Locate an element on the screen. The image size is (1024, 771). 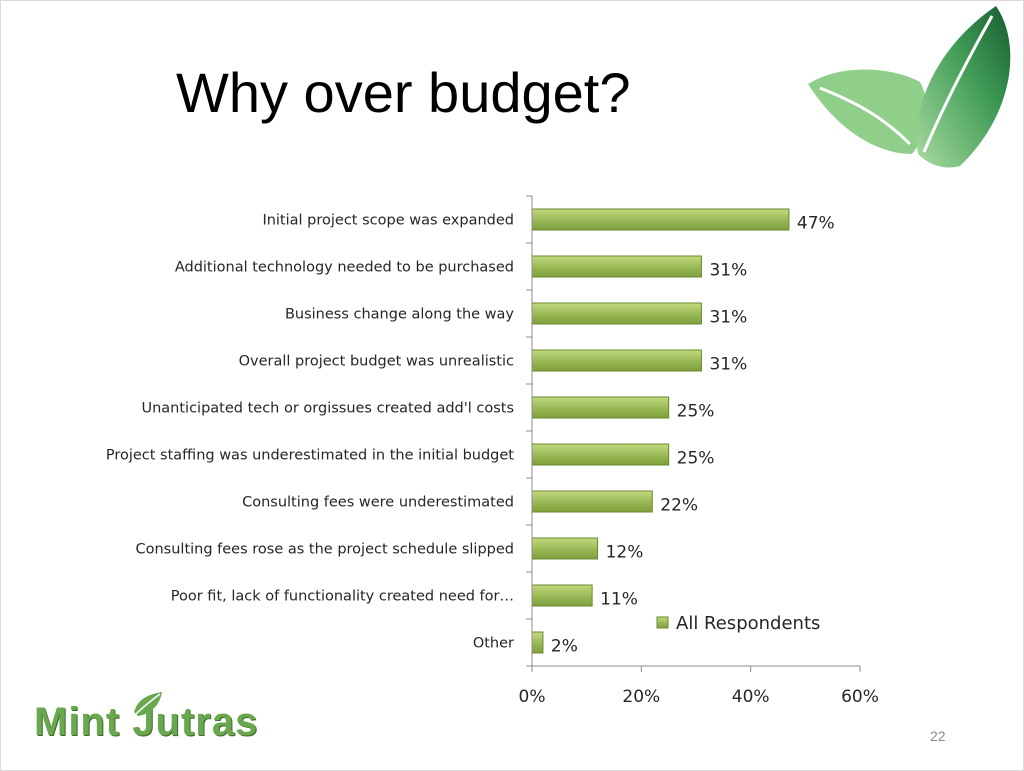
value-label-8: 12% is located at coordinates (625, 553).